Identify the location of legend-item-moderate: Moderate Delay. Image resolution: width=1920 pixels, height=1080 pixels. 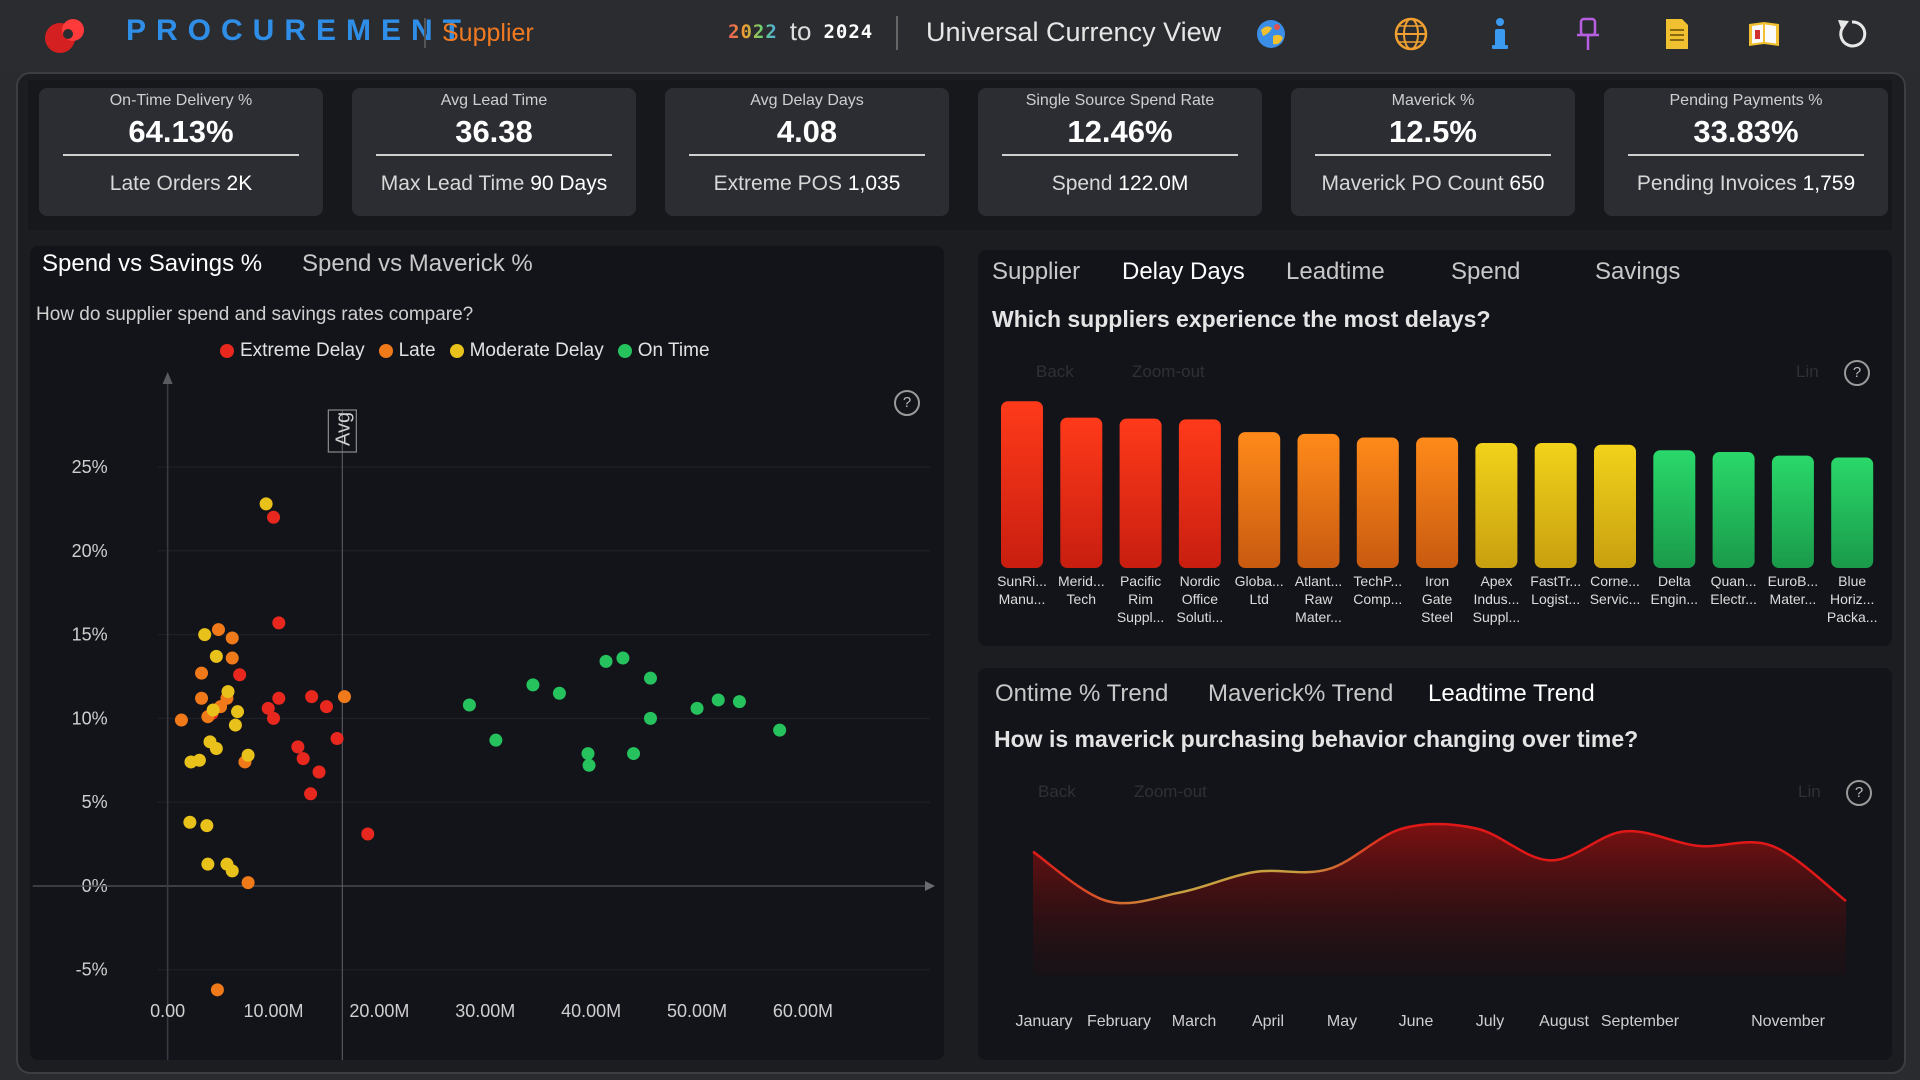
(526, 351).